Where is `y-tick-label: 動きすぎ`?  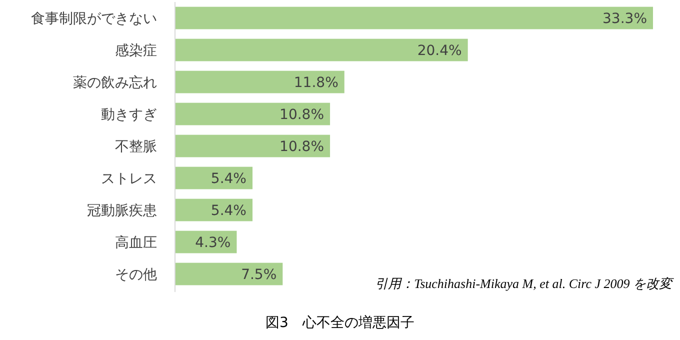 y-tick-label: 動きすぎ is located at coordinates (129, 114).